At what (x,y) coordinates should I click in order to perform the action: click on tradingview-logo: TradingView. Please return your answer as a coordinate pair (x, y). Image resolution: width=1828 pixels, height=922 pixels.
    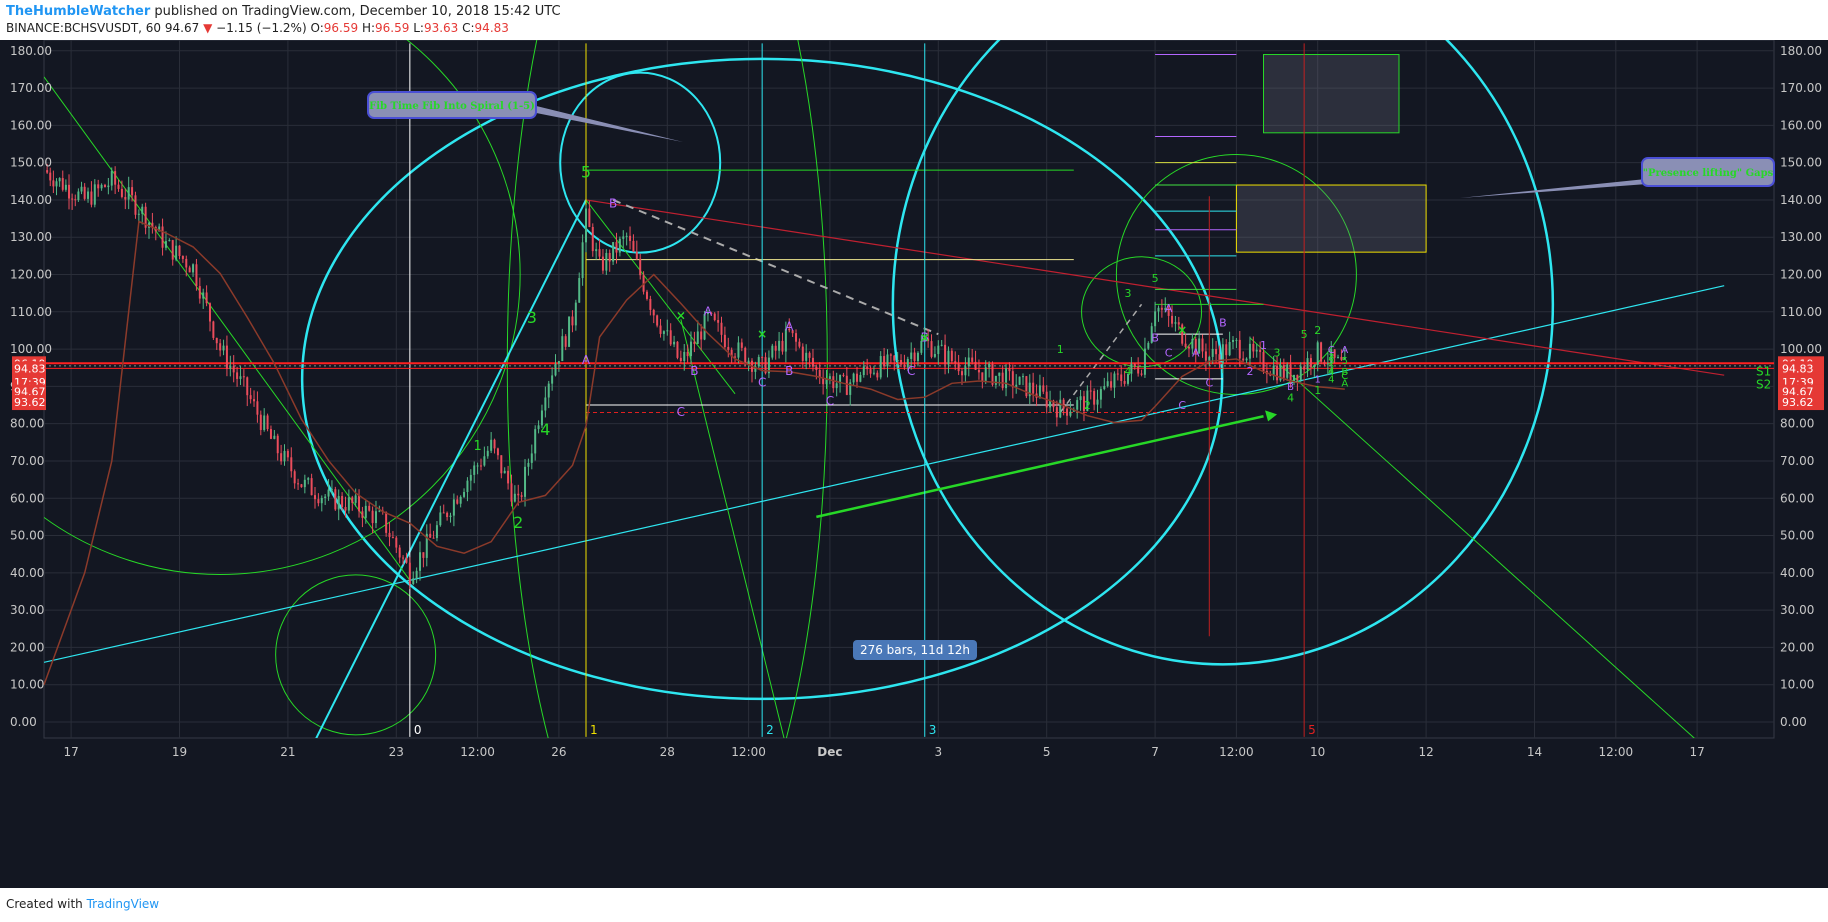
    Looking at the image, I should click on (123, 904).